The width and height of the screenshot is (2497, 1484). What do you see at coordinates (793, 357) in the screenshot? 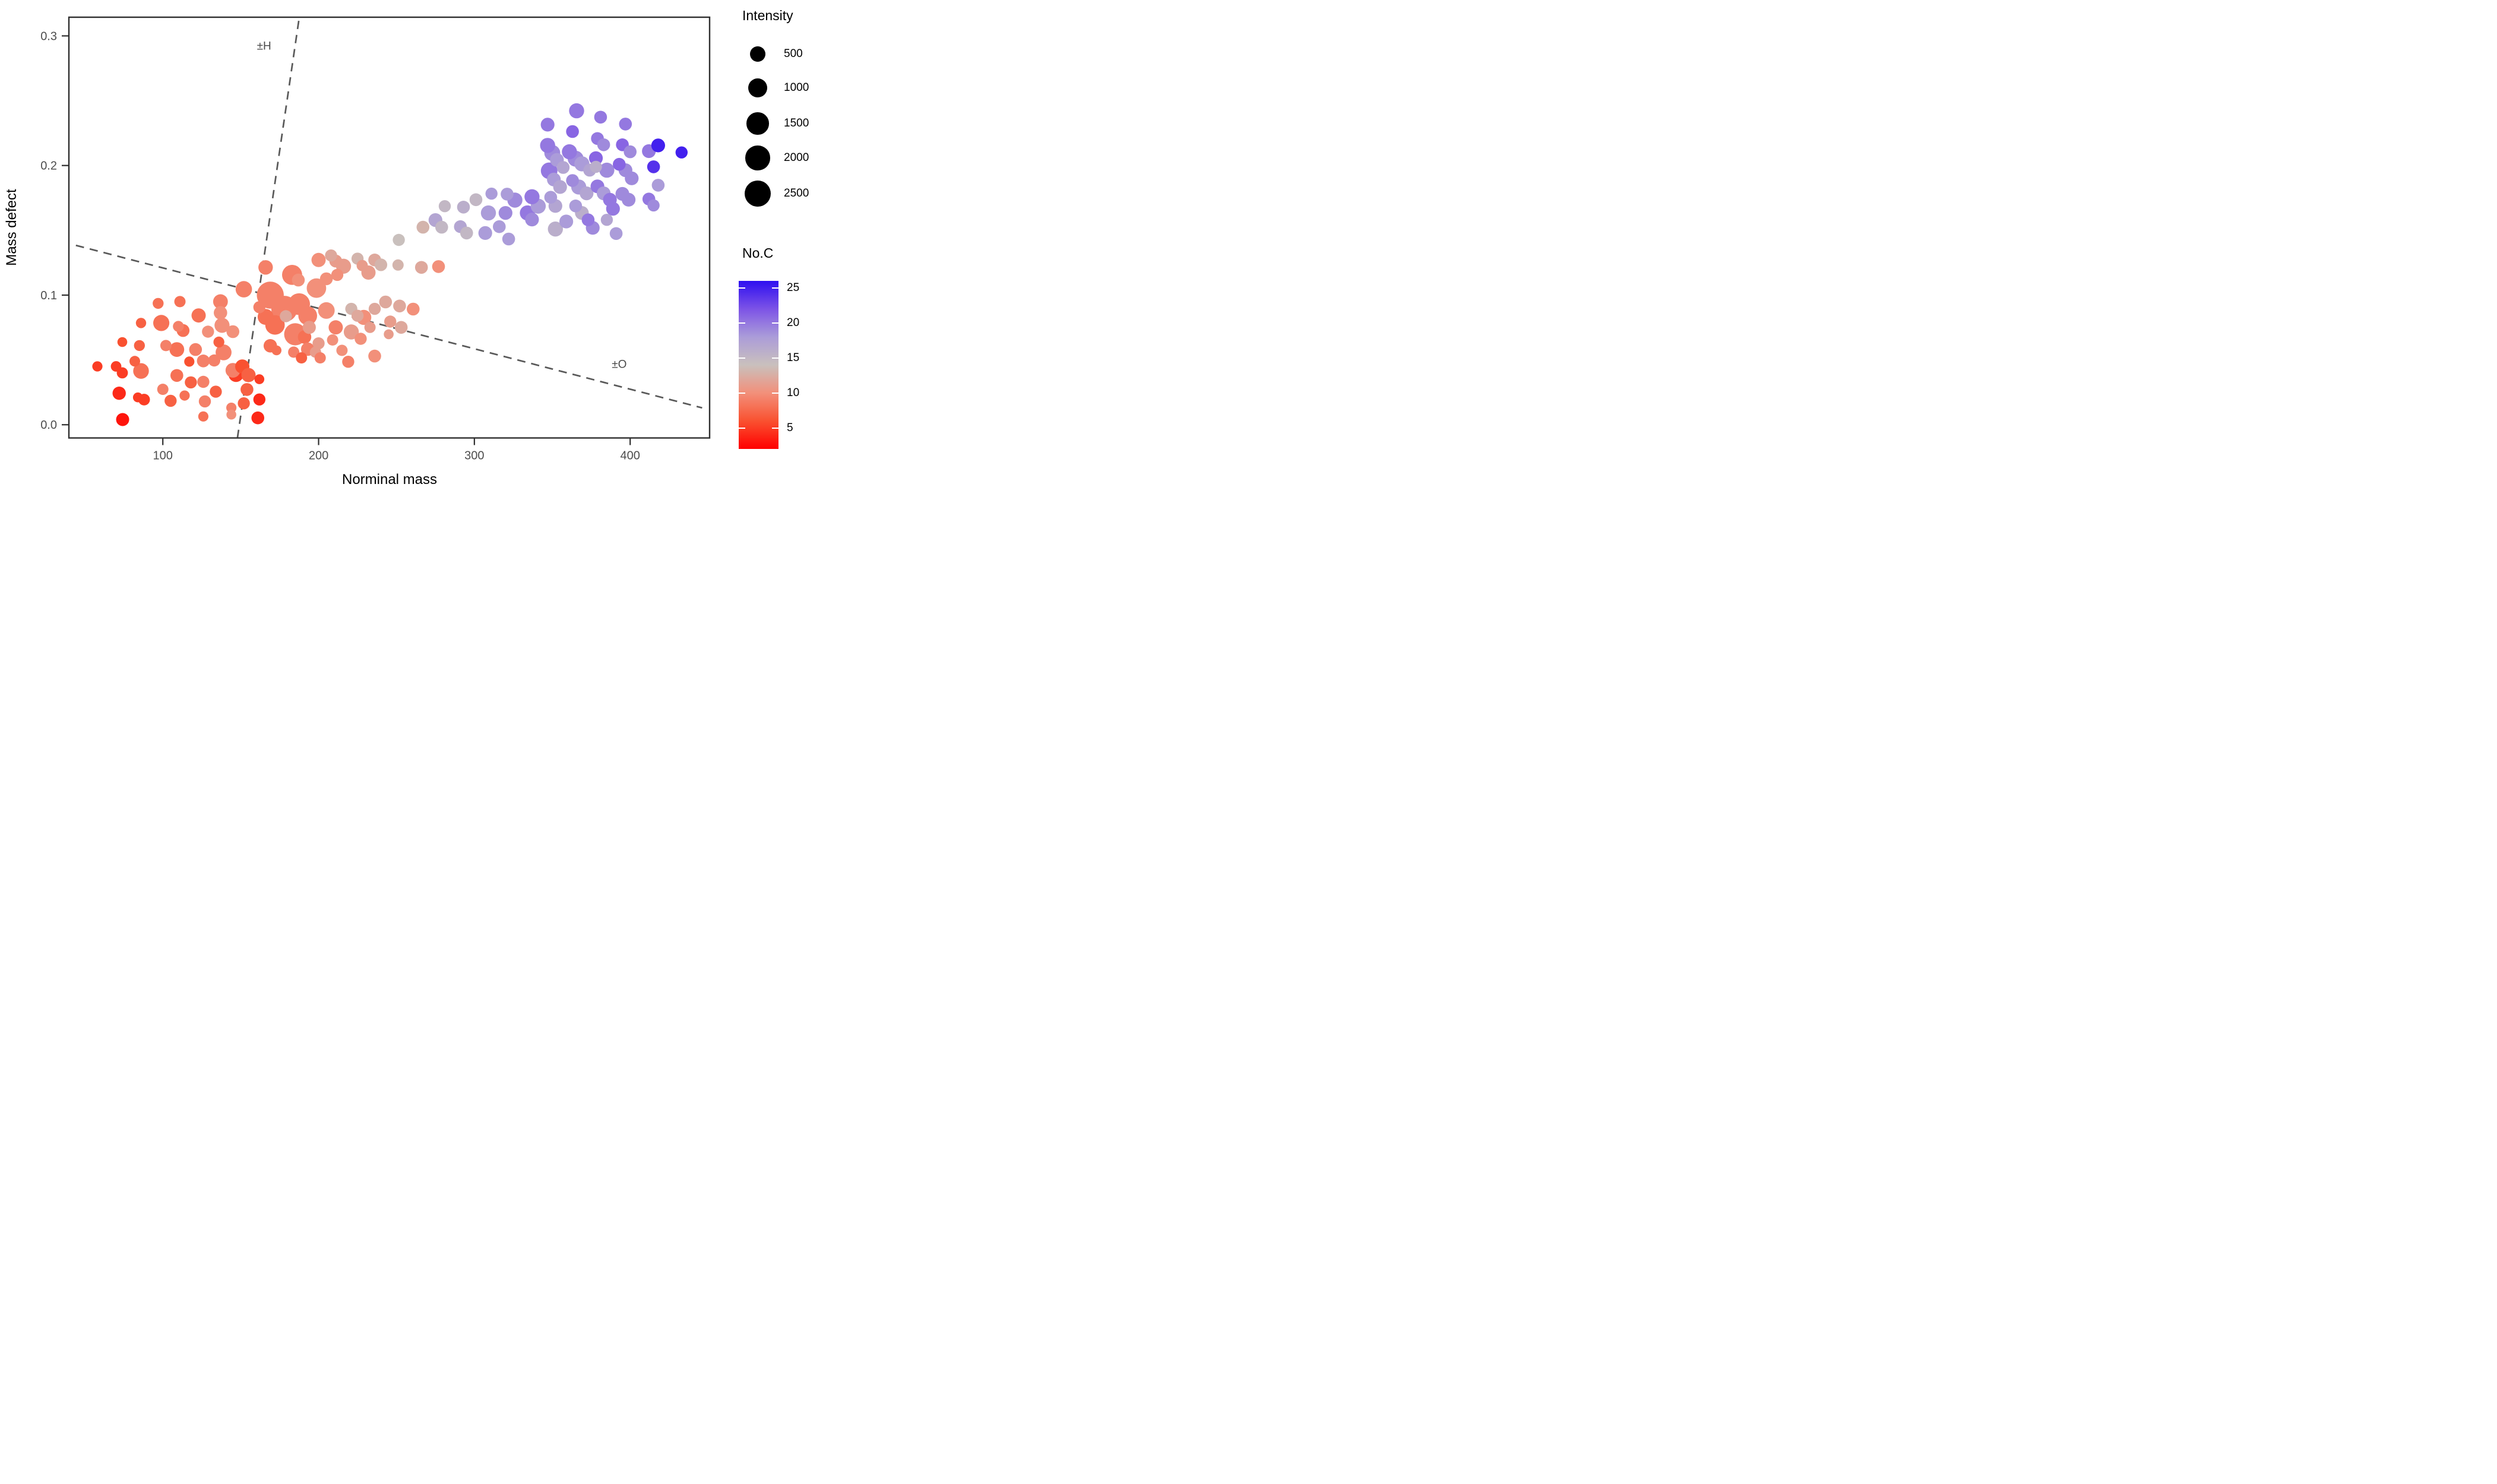
I see `colorbar-tick-label: 15` at bounding box center [793, 357].